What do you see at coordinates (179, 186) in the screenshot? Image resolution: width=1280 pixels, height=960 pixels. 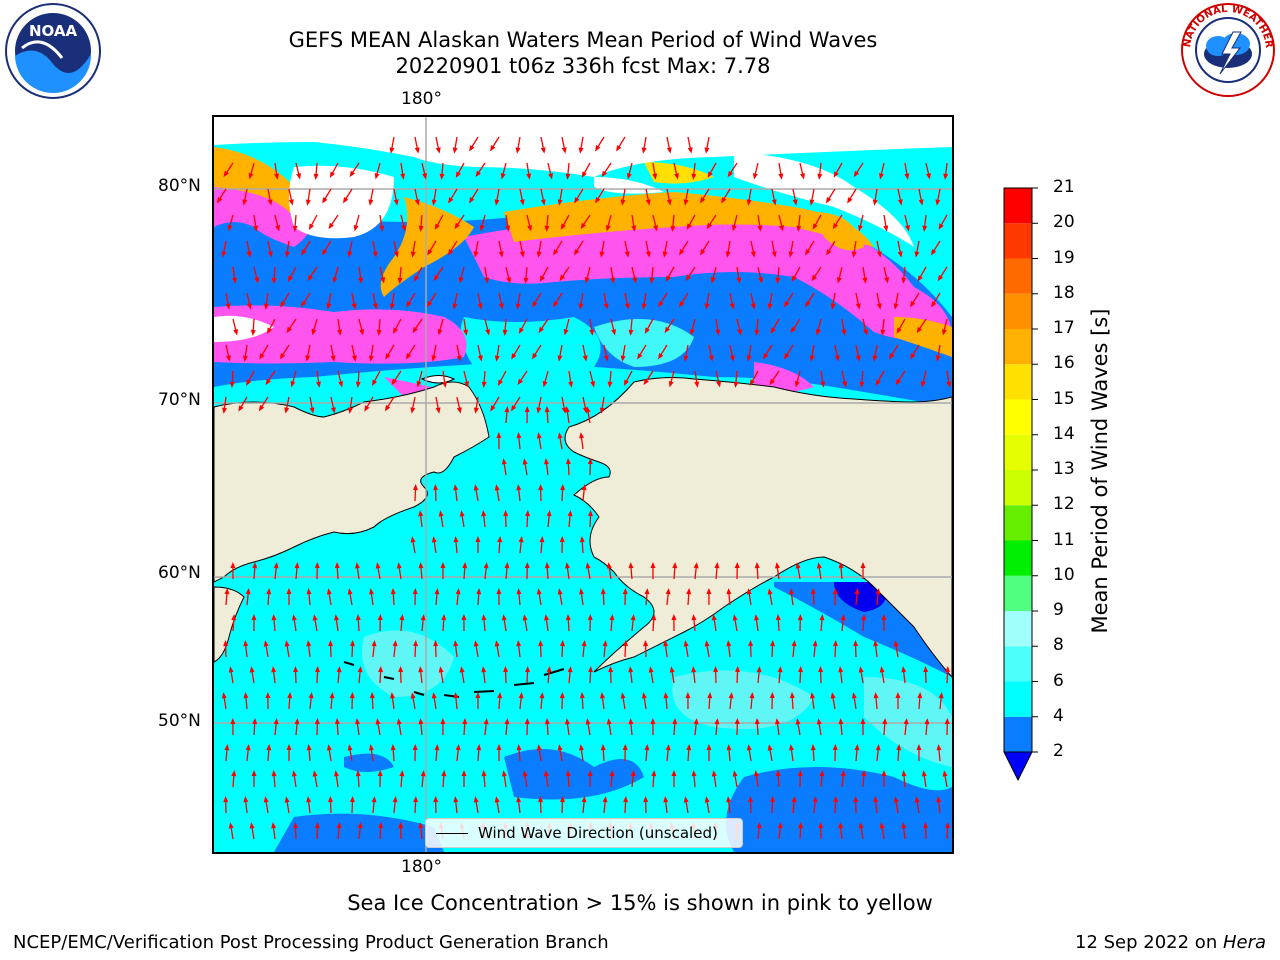 I see `lat-label-80: 80°N` at bounding box center [179, 186].